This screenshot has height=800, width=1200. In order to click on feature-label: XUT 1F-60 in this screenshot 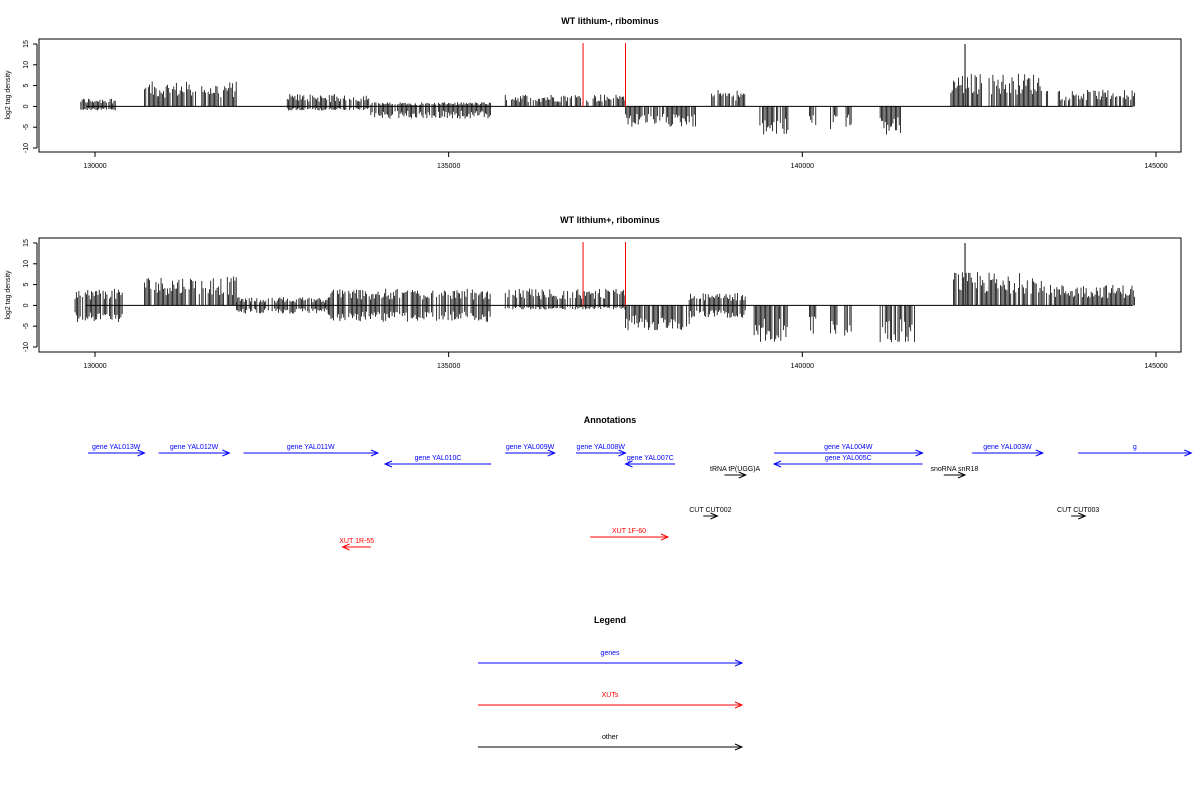, I will do `click(629, 531)`.